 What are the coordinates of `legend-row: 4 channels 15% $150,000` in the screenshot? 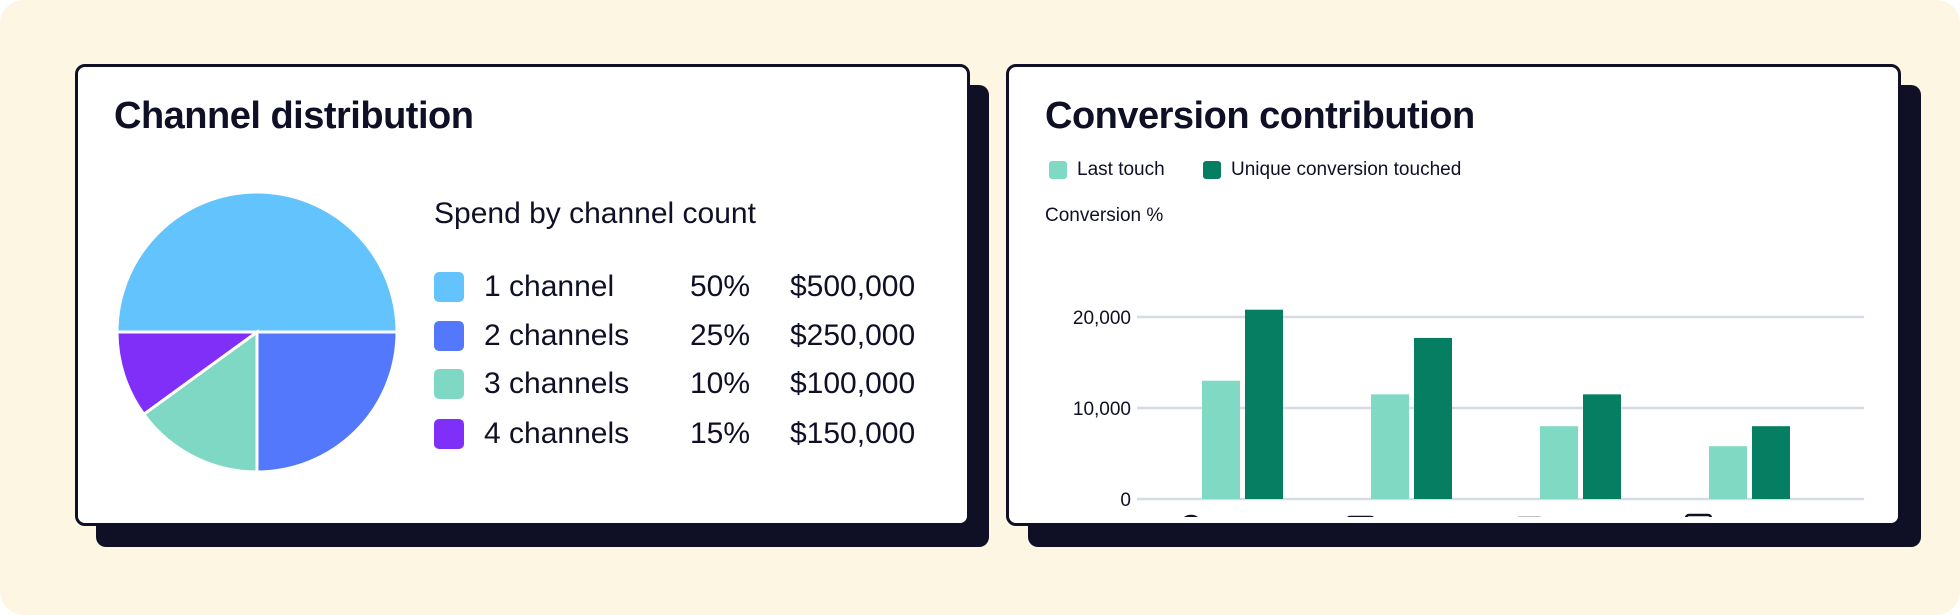 It's located at (694, 435).